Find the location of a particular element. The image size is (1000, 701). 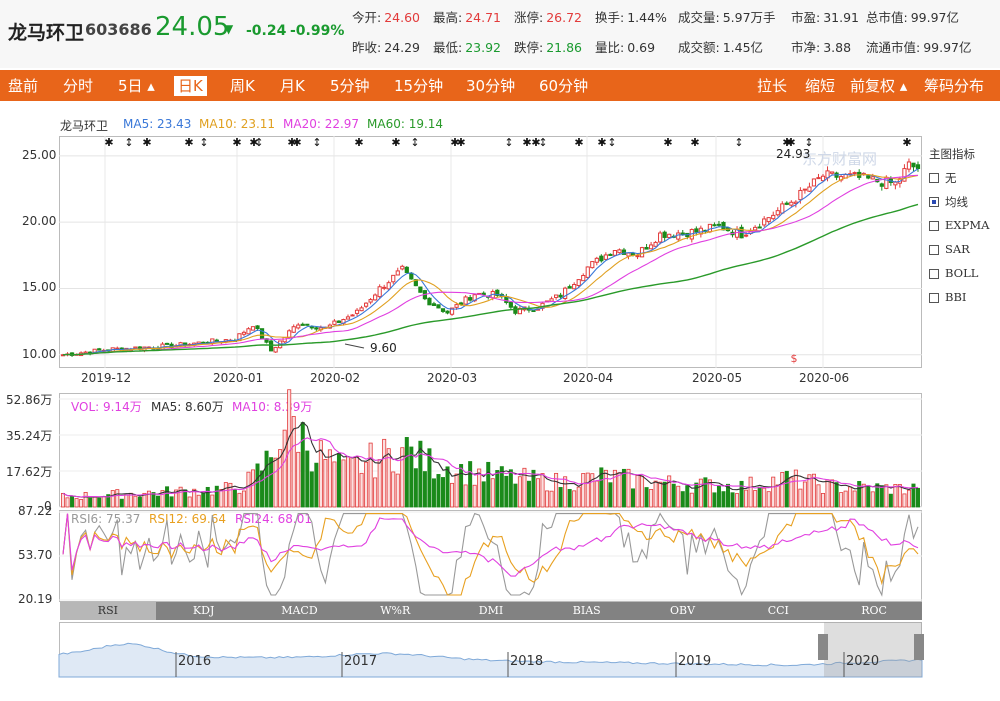

indicator-tab-3: MACD is located at coordinates (299, 610).